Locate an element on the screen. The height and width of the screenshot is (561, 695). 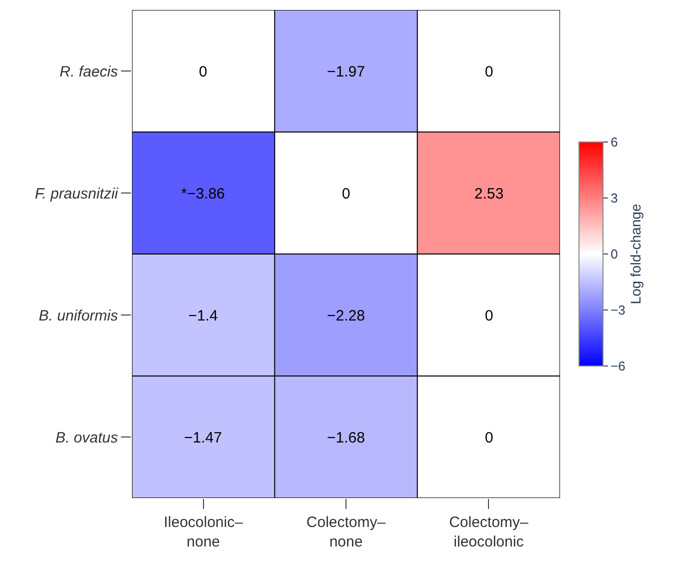
color-bar-label: −6 is located at coordinates (618, 366).